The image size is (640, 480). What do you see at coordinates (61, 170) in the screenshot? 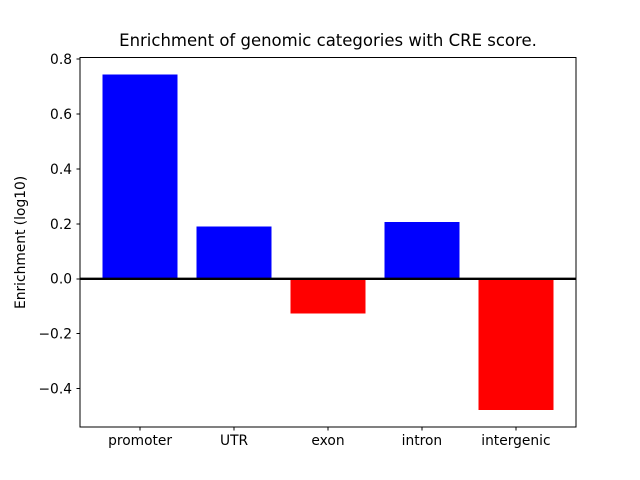
I see `y-tick-label: 0.4` at bounding box center [61, 170].